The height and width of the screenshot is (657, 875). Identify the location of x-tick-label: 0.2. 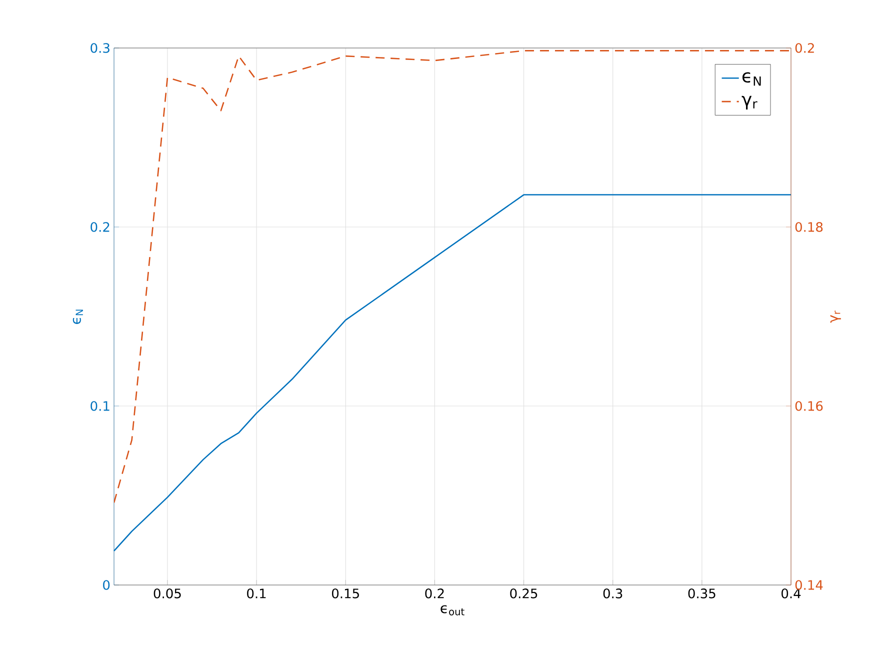
(434, 593).